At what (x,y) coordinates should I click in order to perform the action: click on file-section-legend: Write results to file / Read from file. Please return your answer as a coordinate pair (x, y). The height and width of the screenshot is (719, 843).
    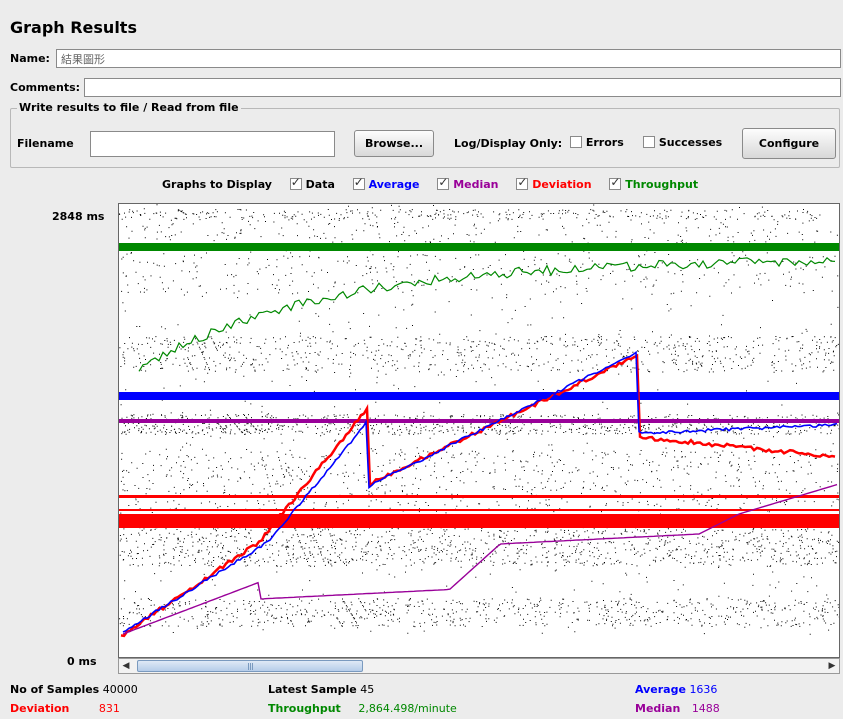
    Looking at the image, I should click on (129, 107).